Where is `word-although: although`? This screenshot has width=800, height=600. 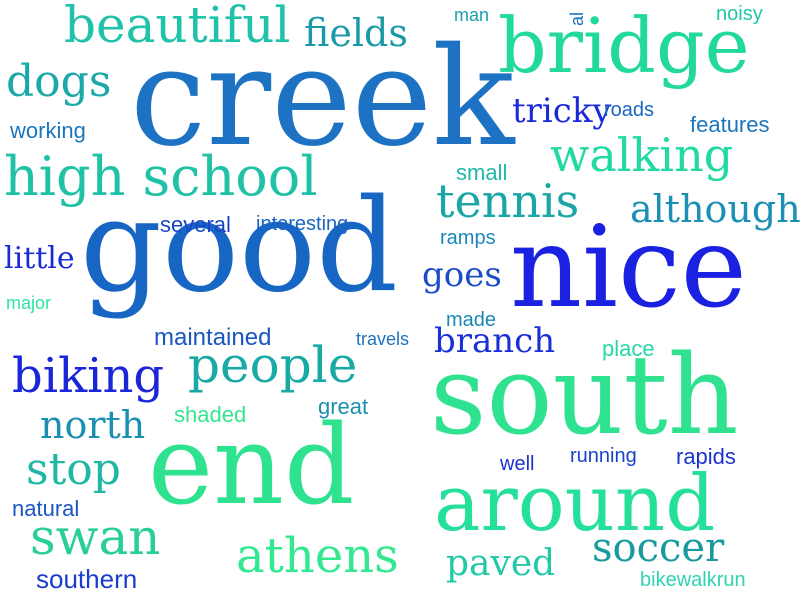
word-although: although is located at coordinates (715, 209).